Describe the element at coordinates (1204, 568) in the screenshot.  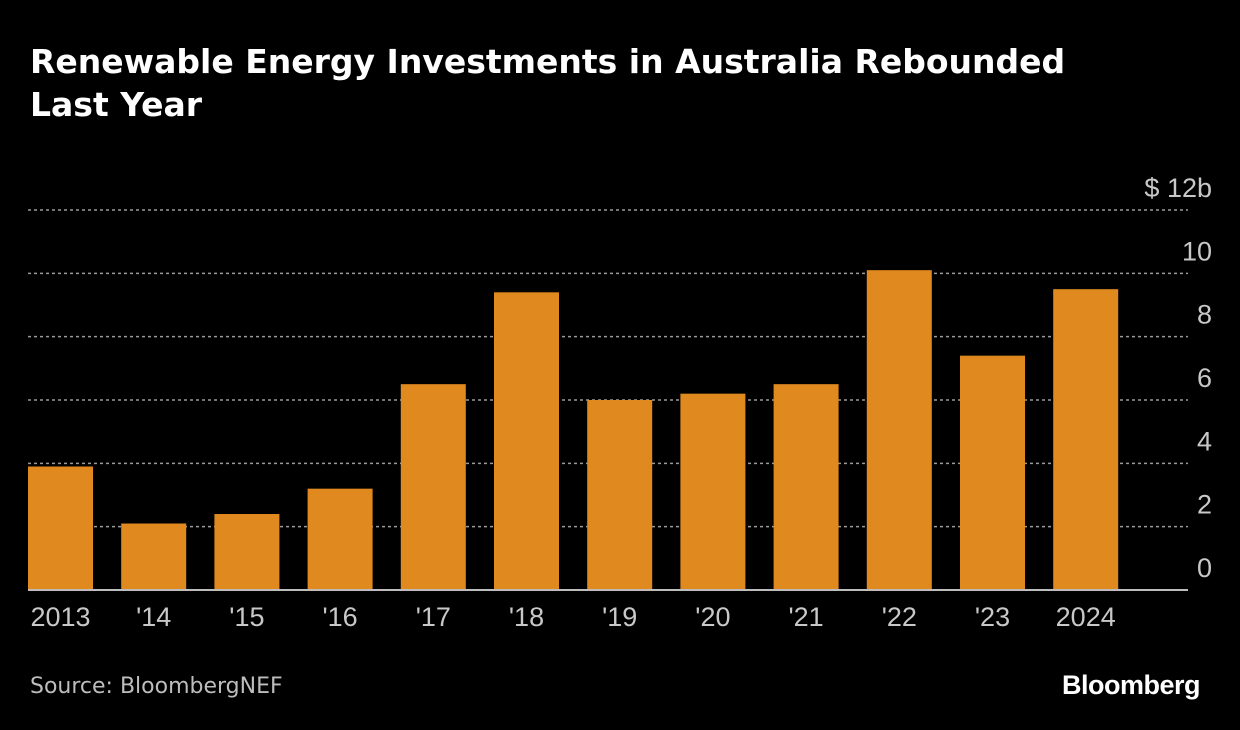
I see `y-tick-label: 0` at that location.